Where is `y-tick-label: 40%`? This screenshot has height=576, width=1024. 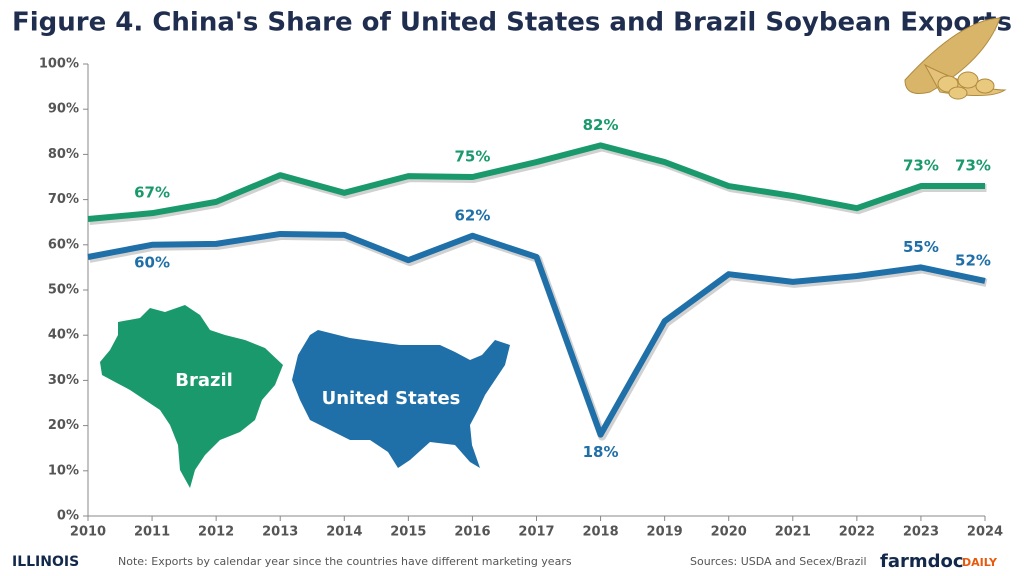
y-tick-label: 40% is located at coordinates (63, 335).